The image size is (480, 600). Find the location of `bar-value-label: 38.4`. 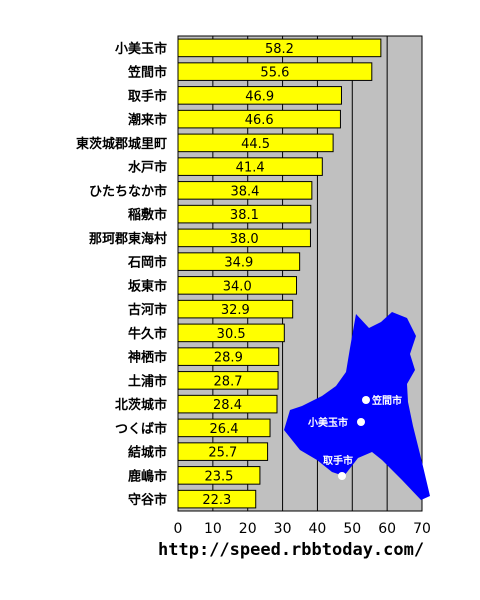

bar-value-label: 38.4 is located at coordinates (244, 191).